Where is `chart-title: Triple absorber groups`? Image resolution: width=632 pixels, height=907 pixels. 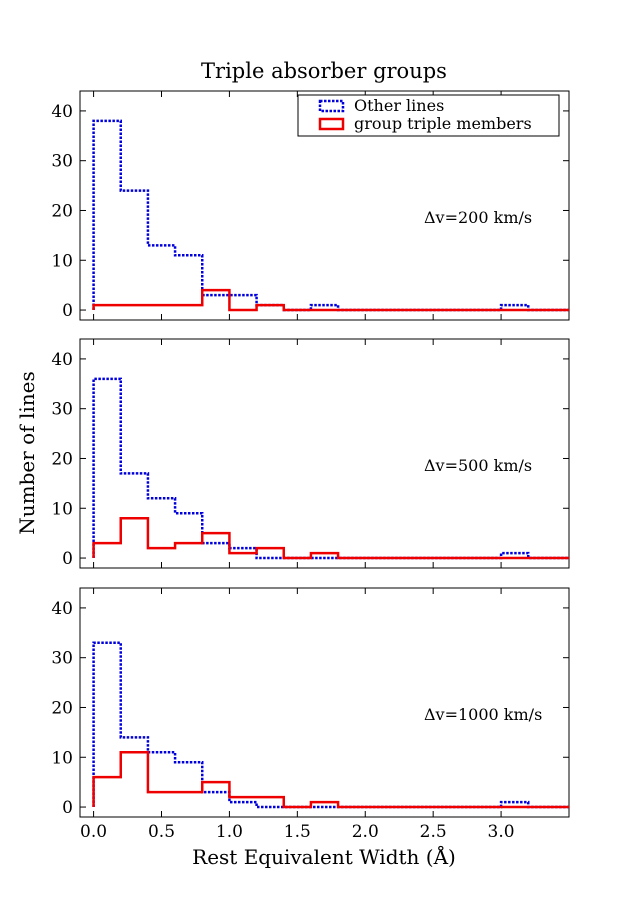 chart-title: Triple absorber groups is located at coordinates (324, 71).